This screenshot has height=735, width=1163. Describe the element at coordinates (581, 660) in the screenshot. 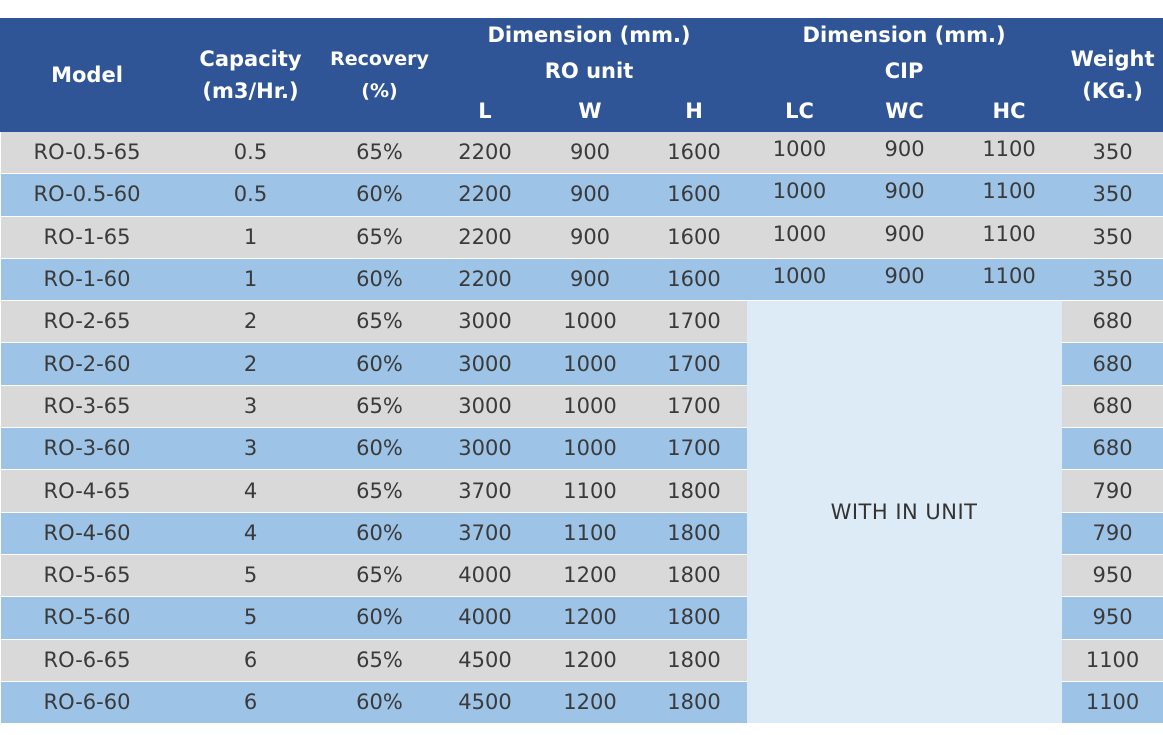

I see `table-row: RO-6-65 6 65% 4500 1200 1800 1100` at that location.